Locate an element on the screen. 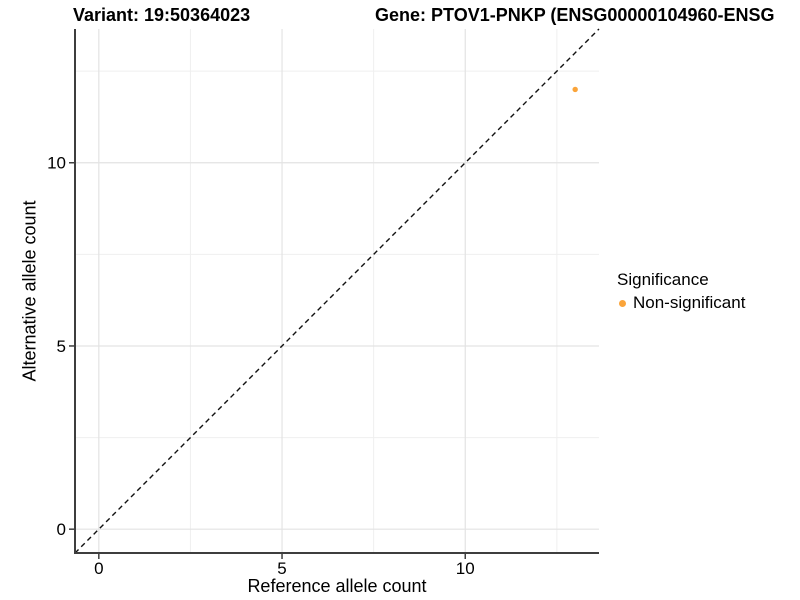 This screenshot has width=800, height=600. y-tick-label: 0 is located at coordinates (61, 529).